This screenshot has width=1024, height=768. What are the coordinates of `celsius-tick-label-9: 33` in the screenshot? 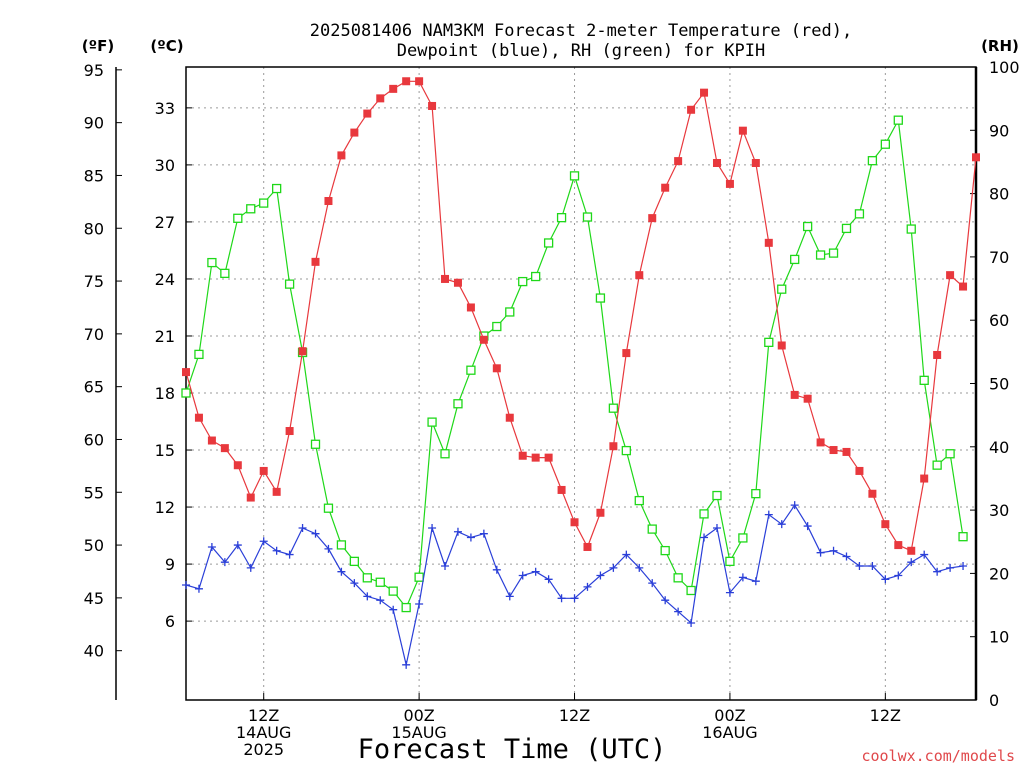 It's located at (165, 108).